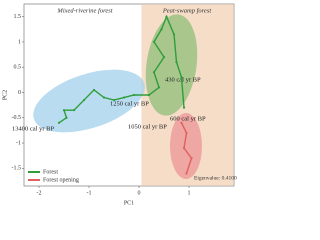  I want to click on y-tick-label: 1.5, so click(18, 17).